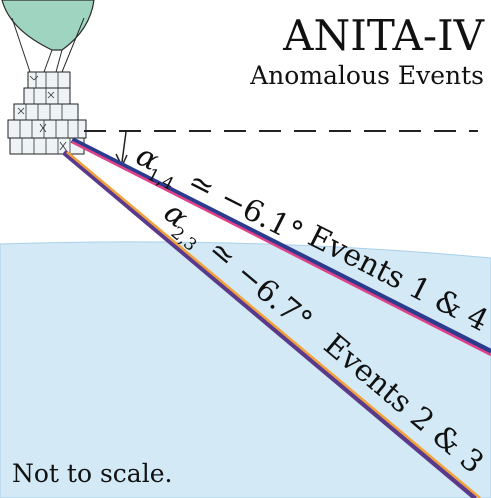 The height and width of the screenshot is (498, 491). What do you see at coordinates (366, 75) in the screenshot?
I see `subtitle: Anomalous Events` at bounding box center [366, 75].